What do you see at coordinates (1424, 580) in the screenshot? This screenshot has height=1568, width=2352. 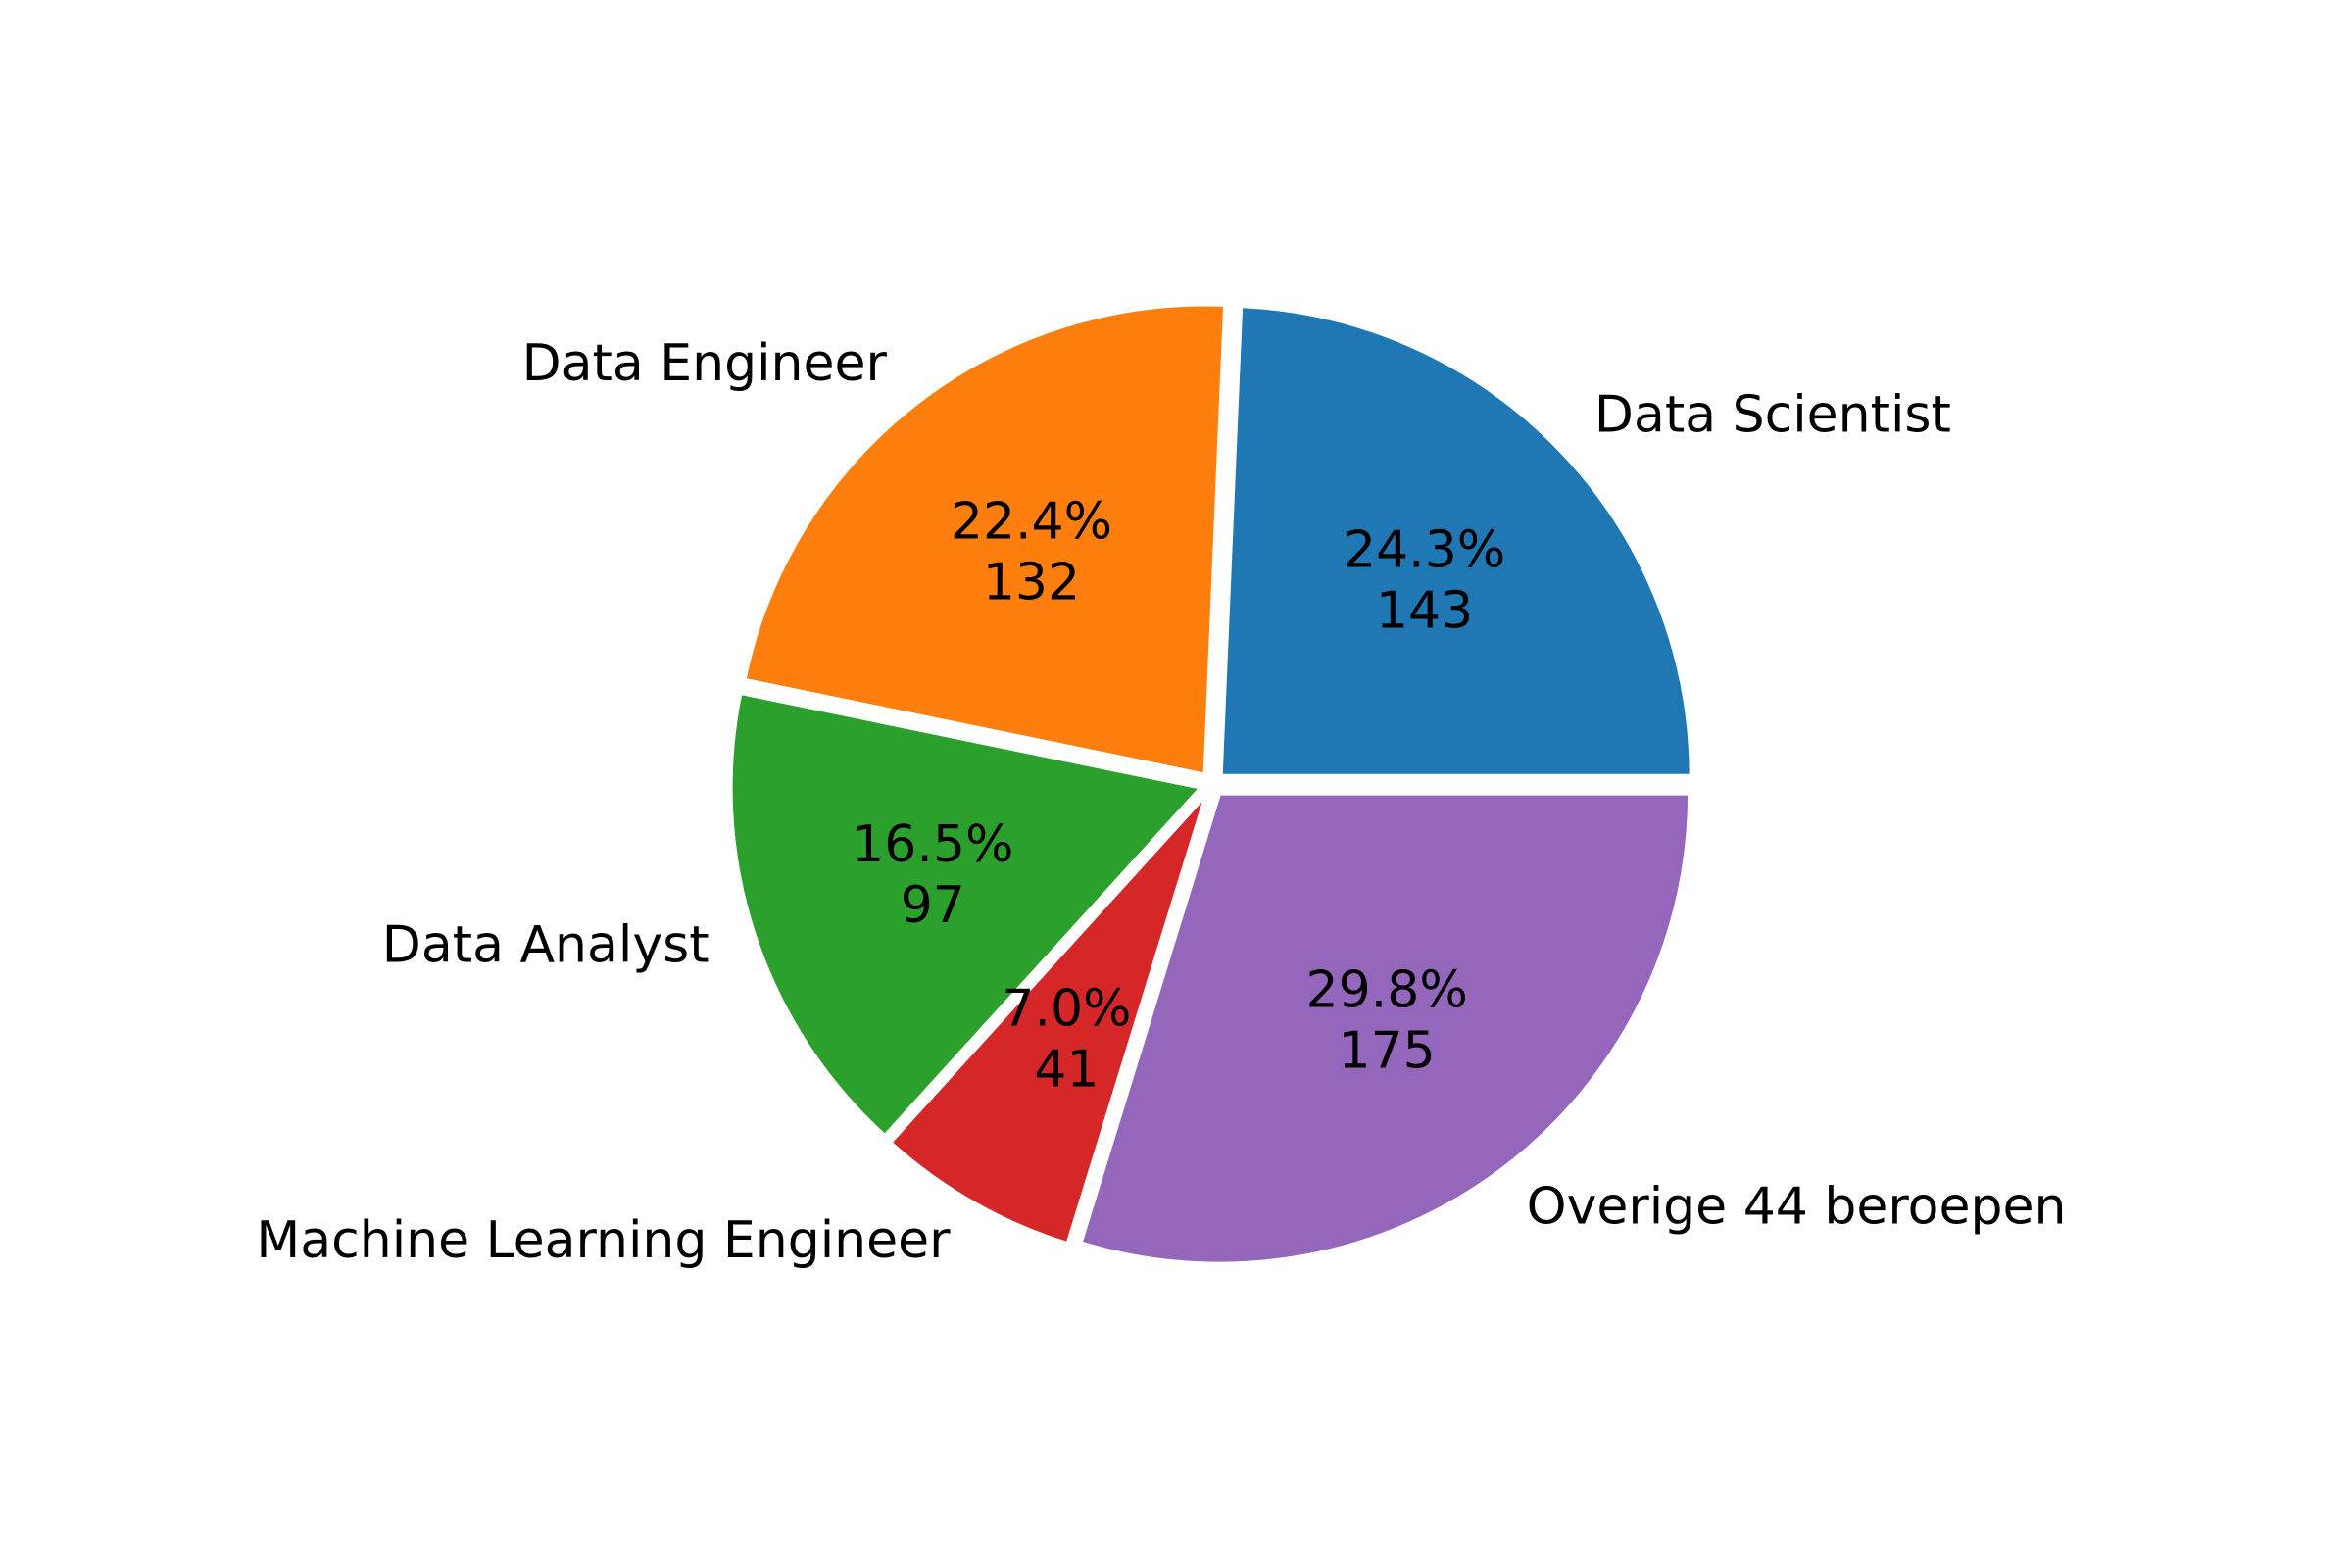 I see `slice-value-label-data-scientist: 24.3% 143` at bounding box center [1424, 580].